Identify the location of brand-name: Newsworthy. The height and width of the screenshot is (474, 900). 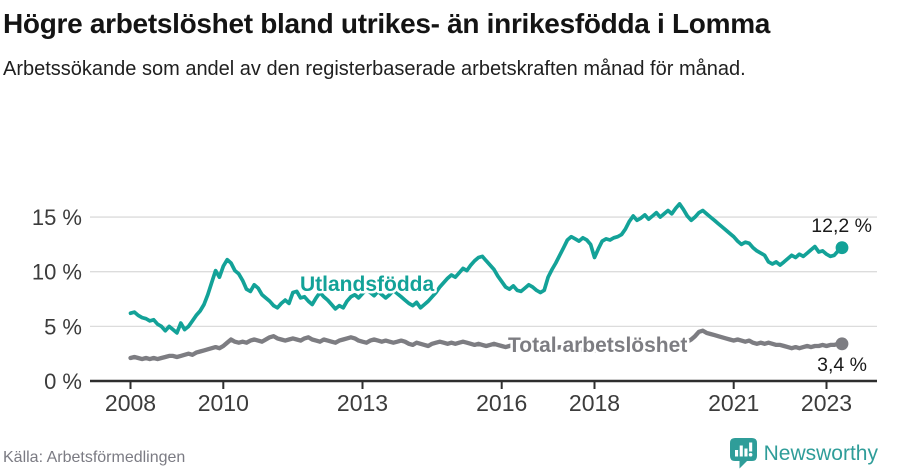
(820, 453).